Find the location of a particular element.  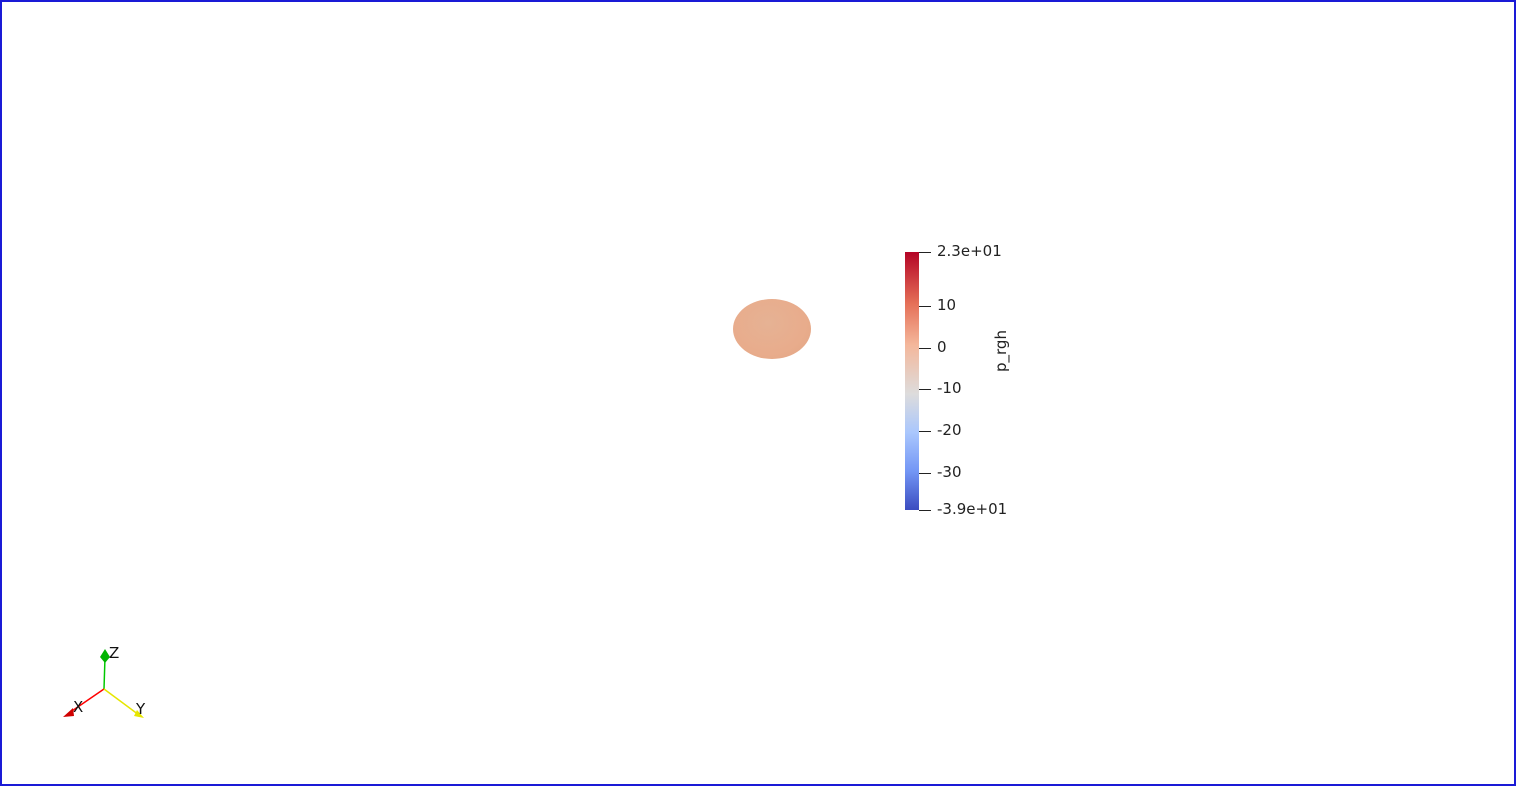

colorbar-tick-label: -20 is located at coordinates (949, 430).